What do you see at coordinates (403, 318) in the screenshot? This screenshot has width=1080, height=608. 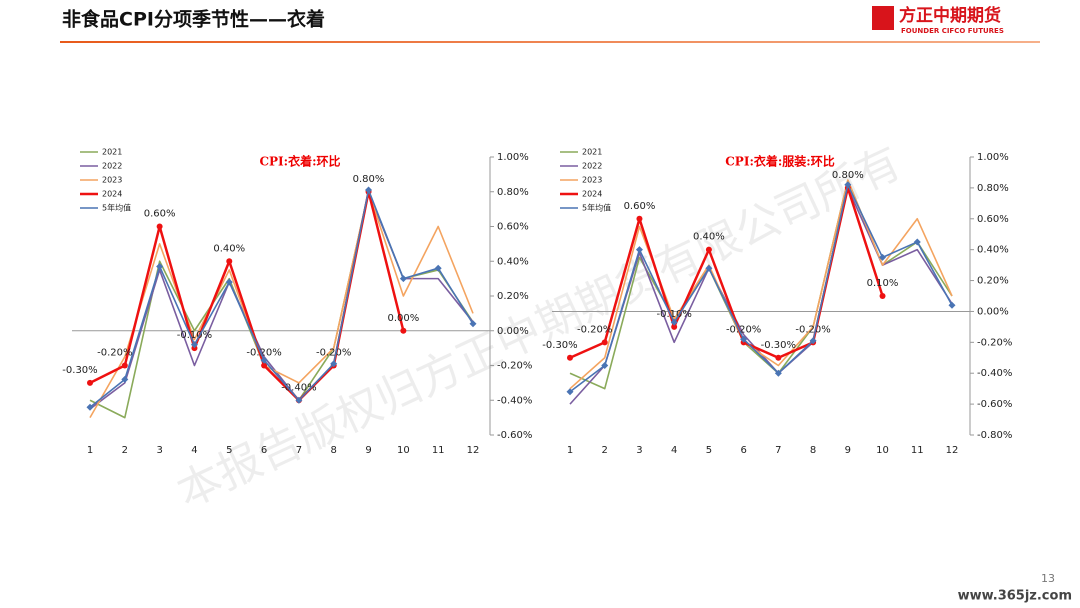 I see `data-label: 0.00%` at bounding box center [403, 318].